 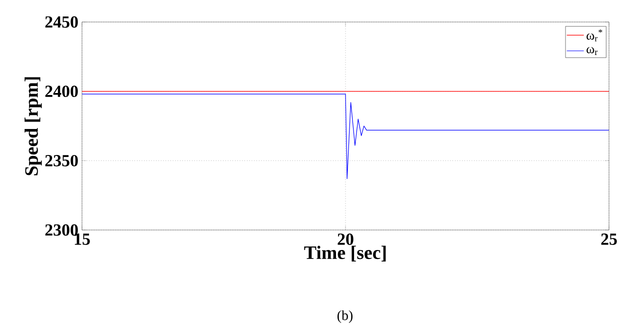 What do you see at coordinates (594, 35) in the screenshot?
I see `legend-label: ω$_{r}$*` at bounding box center [594, 35].